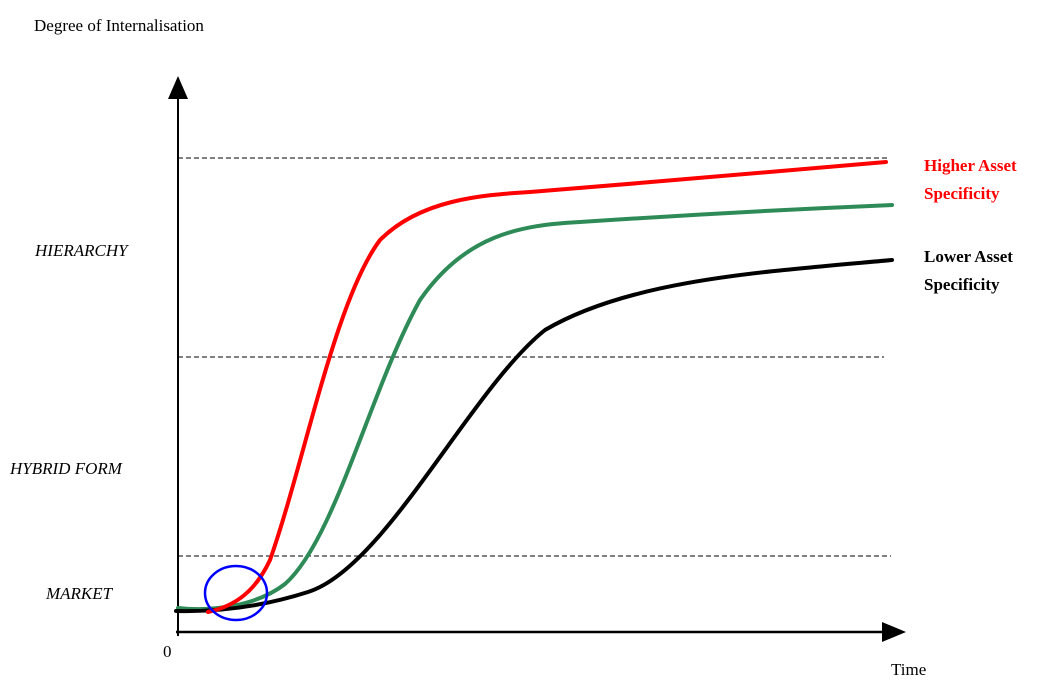 This screenshot has width=1052, height=681. What do you see at coordinates (236, 593) in the screenshot?
I see `highlight-circle` at bounding box center [236, 593].